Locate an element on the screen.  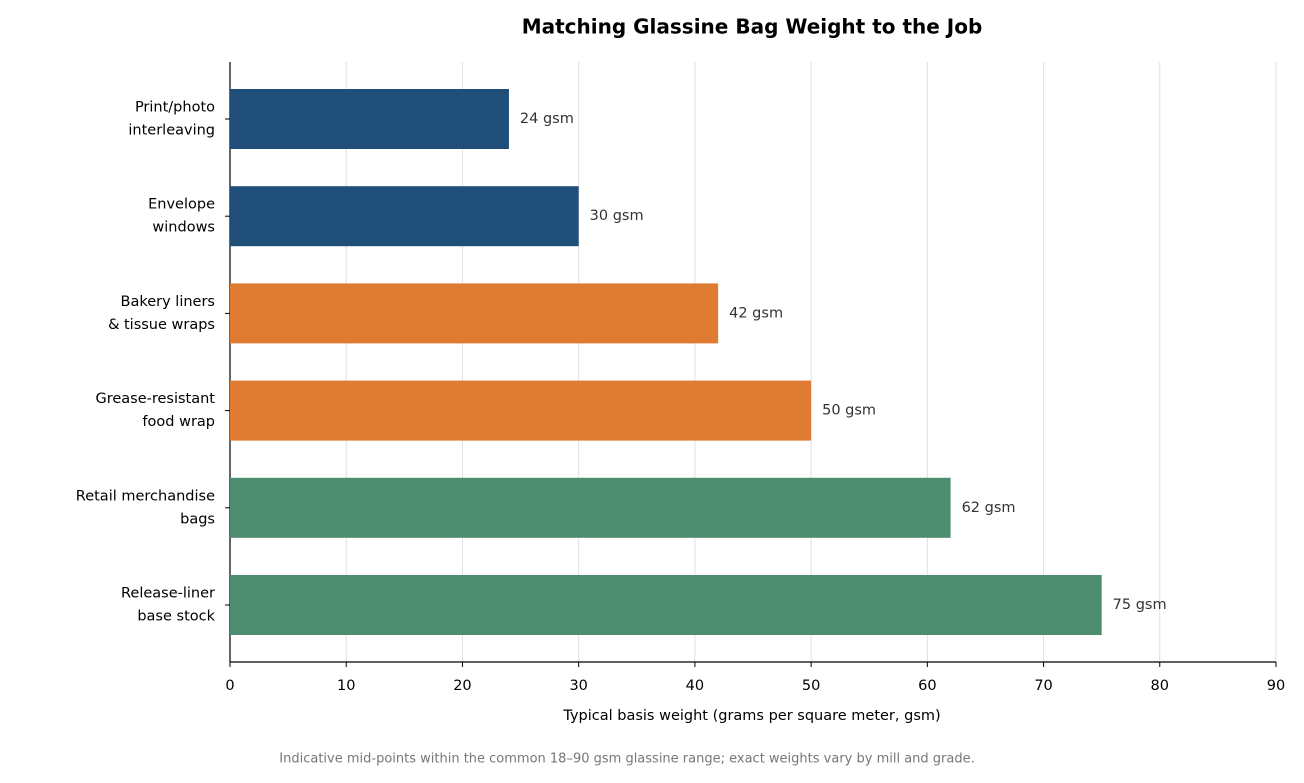
x-tick-label: 0 is located at coordinates (229, 686).